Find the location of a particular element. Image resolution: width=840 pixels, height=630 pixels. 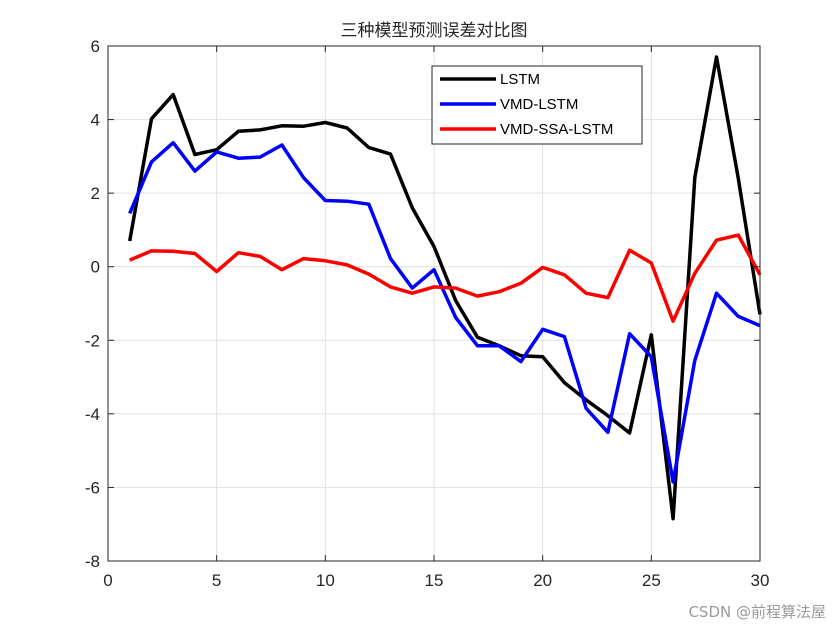

x-tick-label: 15 is located at coordinates (434, 580).